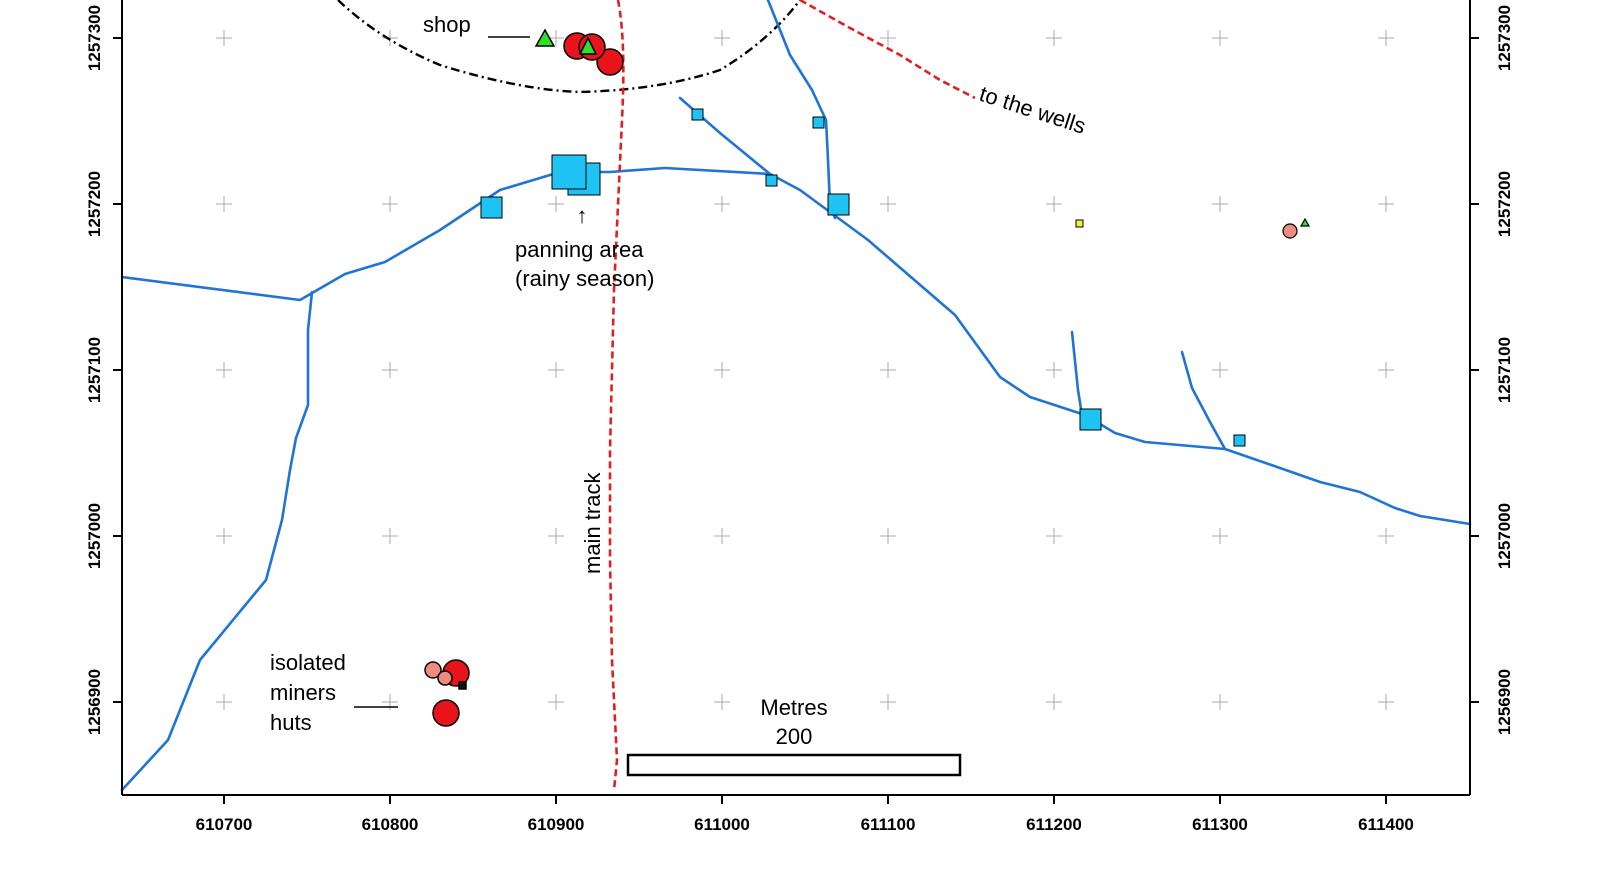 This screenshot has width=1600, height=877. What do you see at coordinates (1504, 536) in the screenshot?
I see `y-tick-label-right: 1257000` at bounding box center [1504, 536].